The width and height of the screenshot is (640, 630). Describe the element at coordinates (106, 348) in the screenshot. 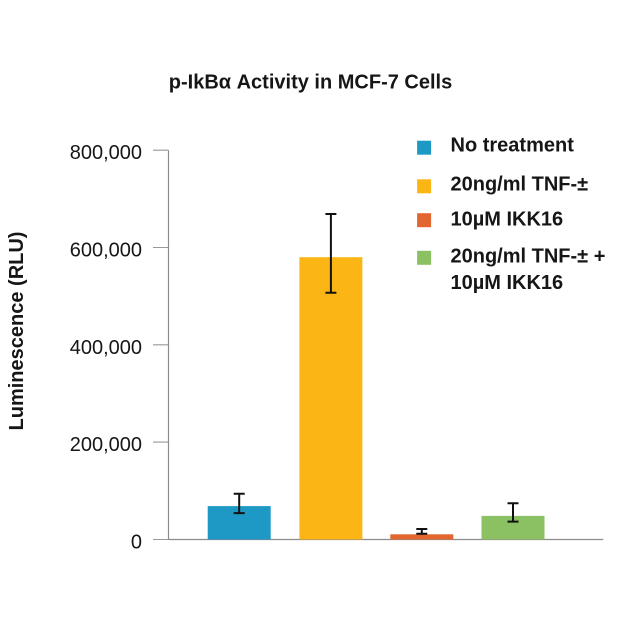

I see `svg-text: 400,000` at that location.